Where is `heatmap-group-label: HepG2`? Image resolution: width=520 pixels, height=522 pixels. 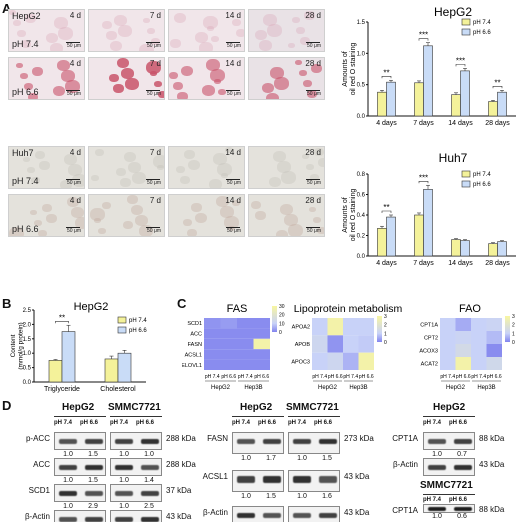 heatmap-group-label: HepG2 is located at coordinates (456, 388).